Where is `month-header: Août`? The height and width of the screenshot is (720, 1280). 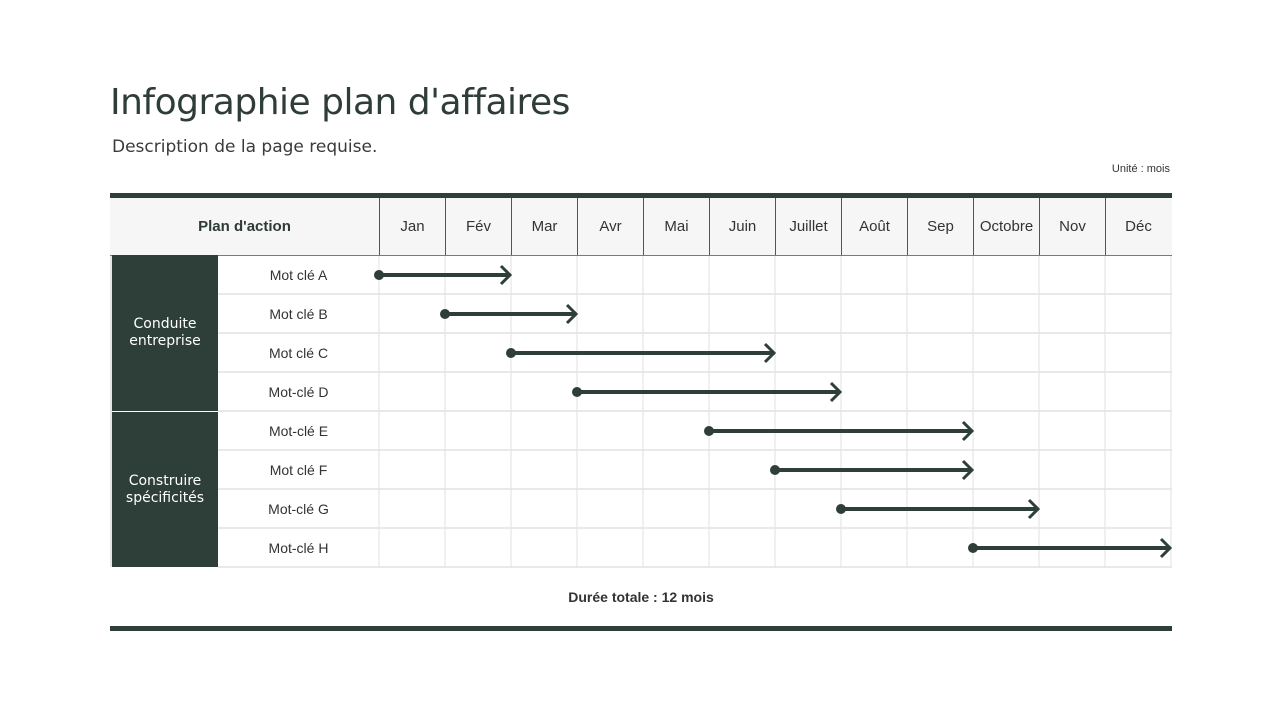
month-header: Août is located at coordinates (874, 226).